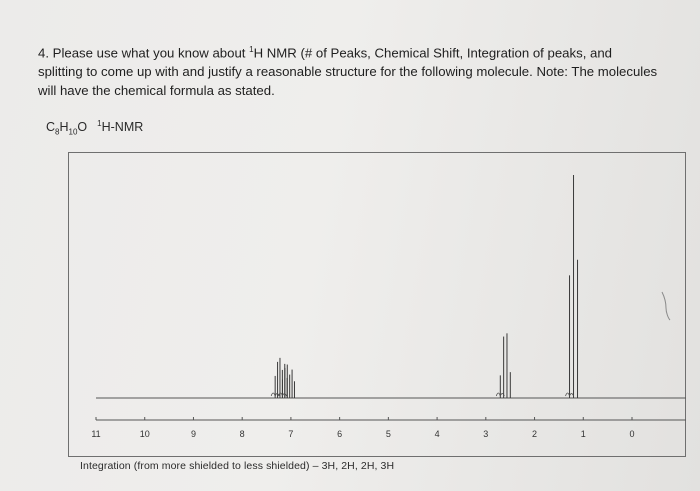  I want to click on x-tick-label: 11, so click(95, 434).